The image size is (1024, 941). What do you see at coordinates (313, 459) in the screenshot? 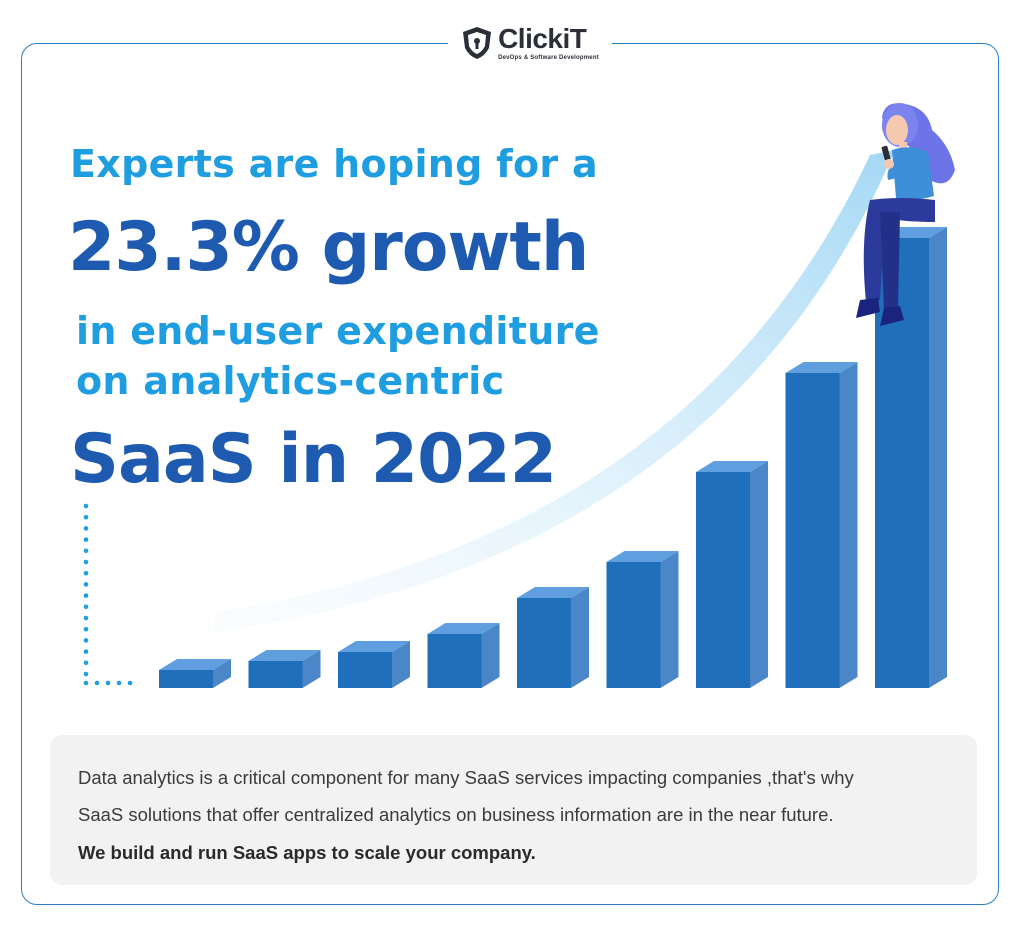
I see `headline-saas-year: SaaS in 2022` at bounding box center [313, 459].